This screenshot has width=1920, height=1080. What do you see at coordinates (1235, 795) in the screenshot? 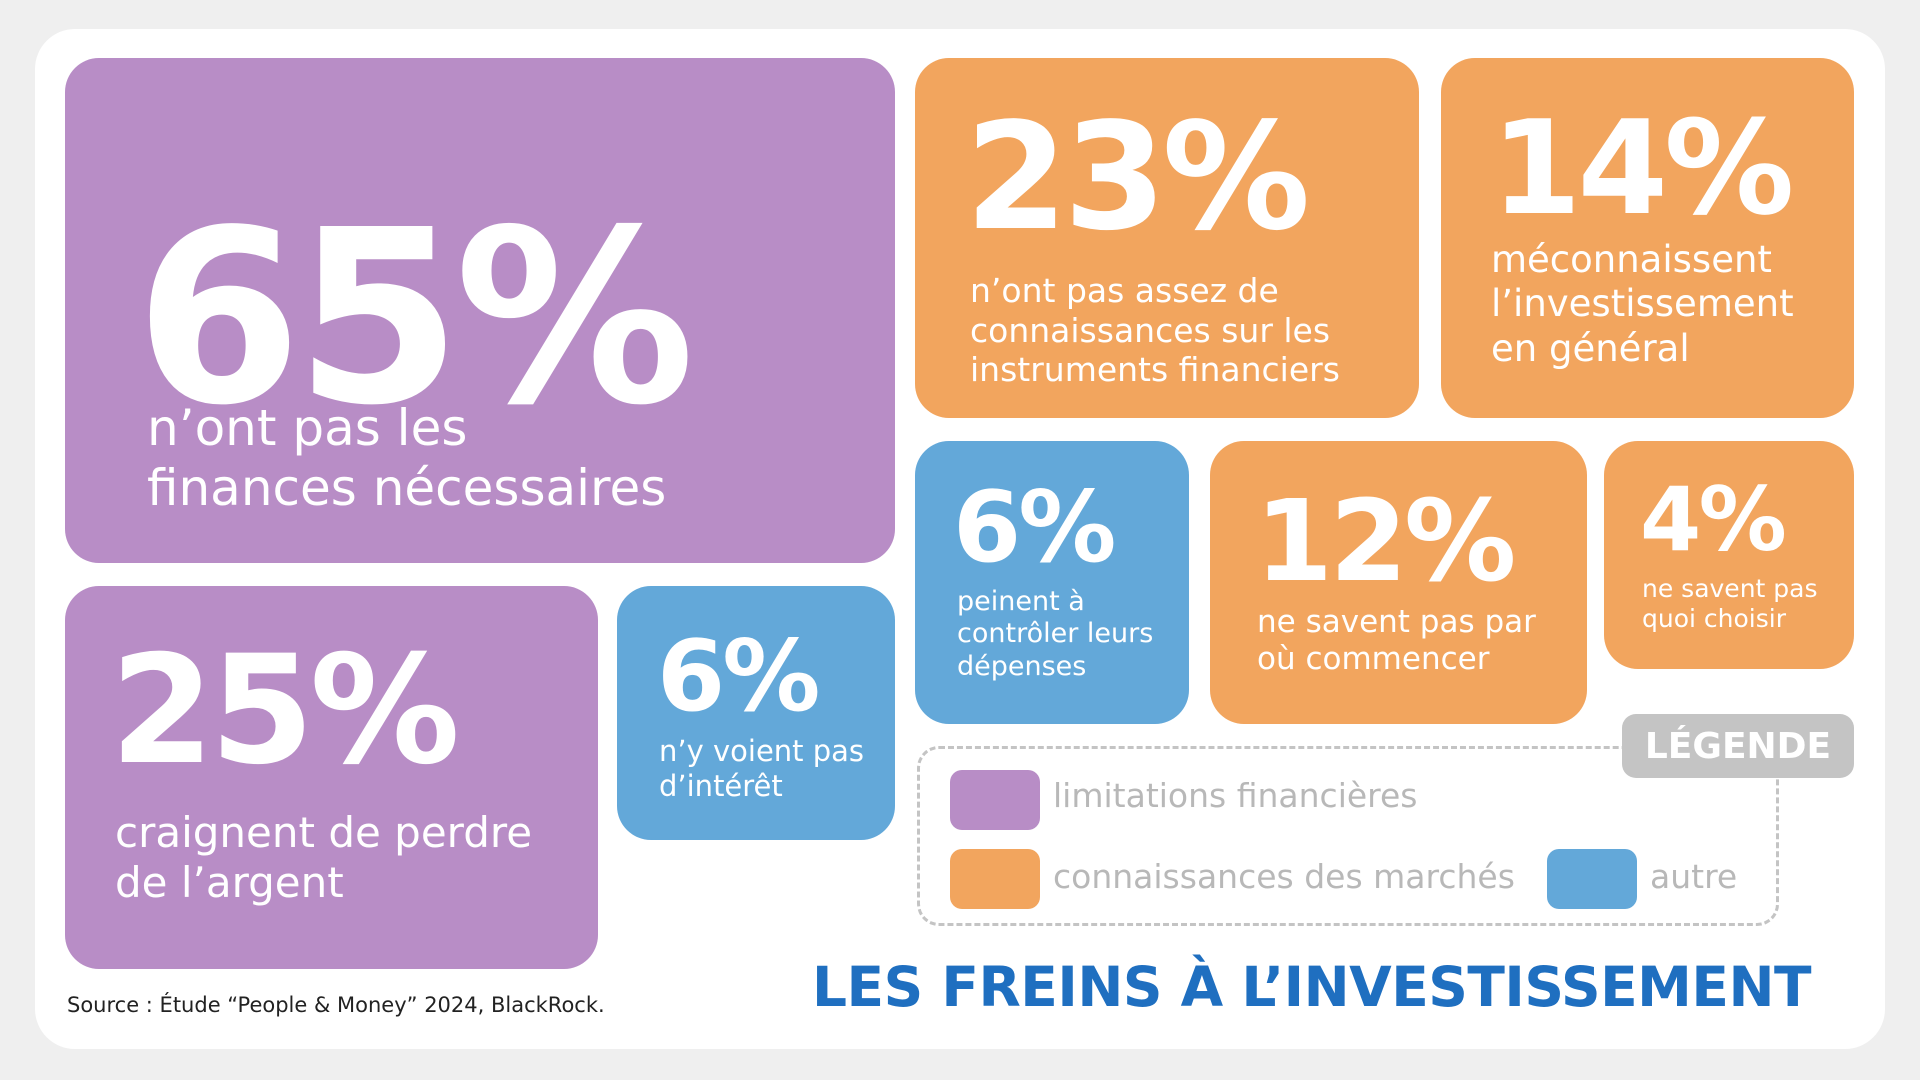
I see `legend-label-limitations: limitations financières` at bounding box center [1235, 795].